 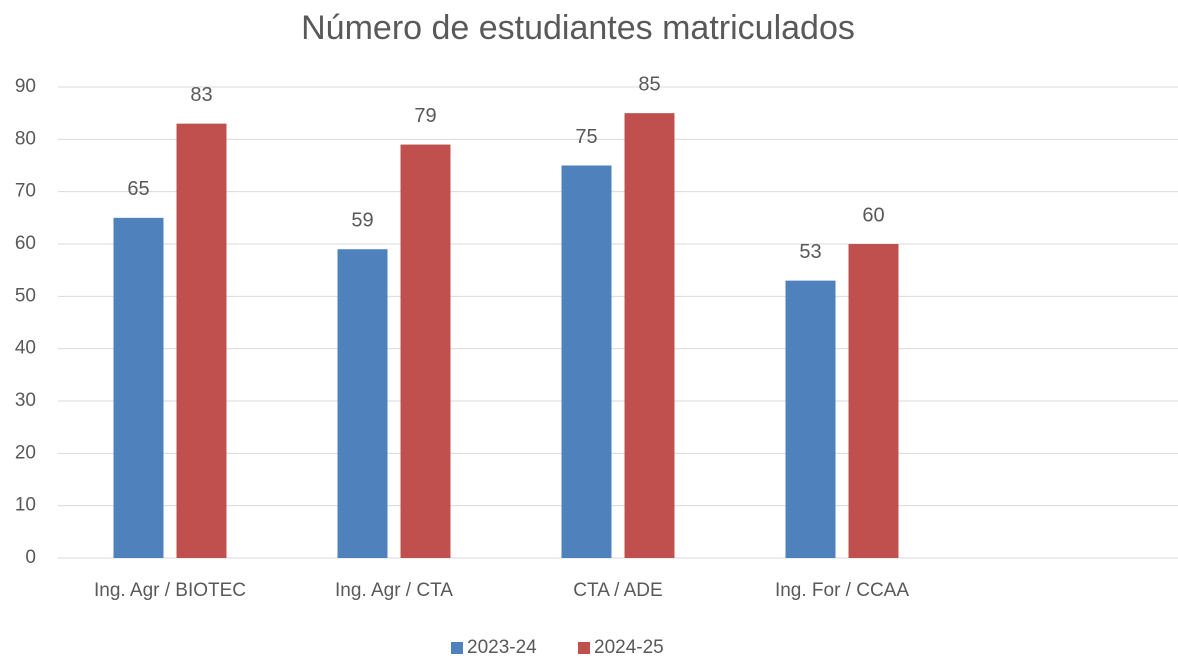 What do you see at coordinates (25, 400) in the screenshot?
I see `y-tick-label: 30` at bounding box center [25, 400].